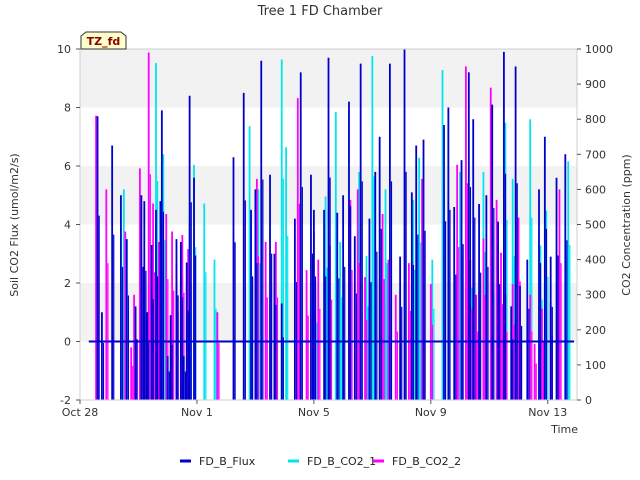  What do you see at coordinates (547, 412) in the screenshot?
I see `x-tick-label: Nov 13` at bounding box center [547, 412].